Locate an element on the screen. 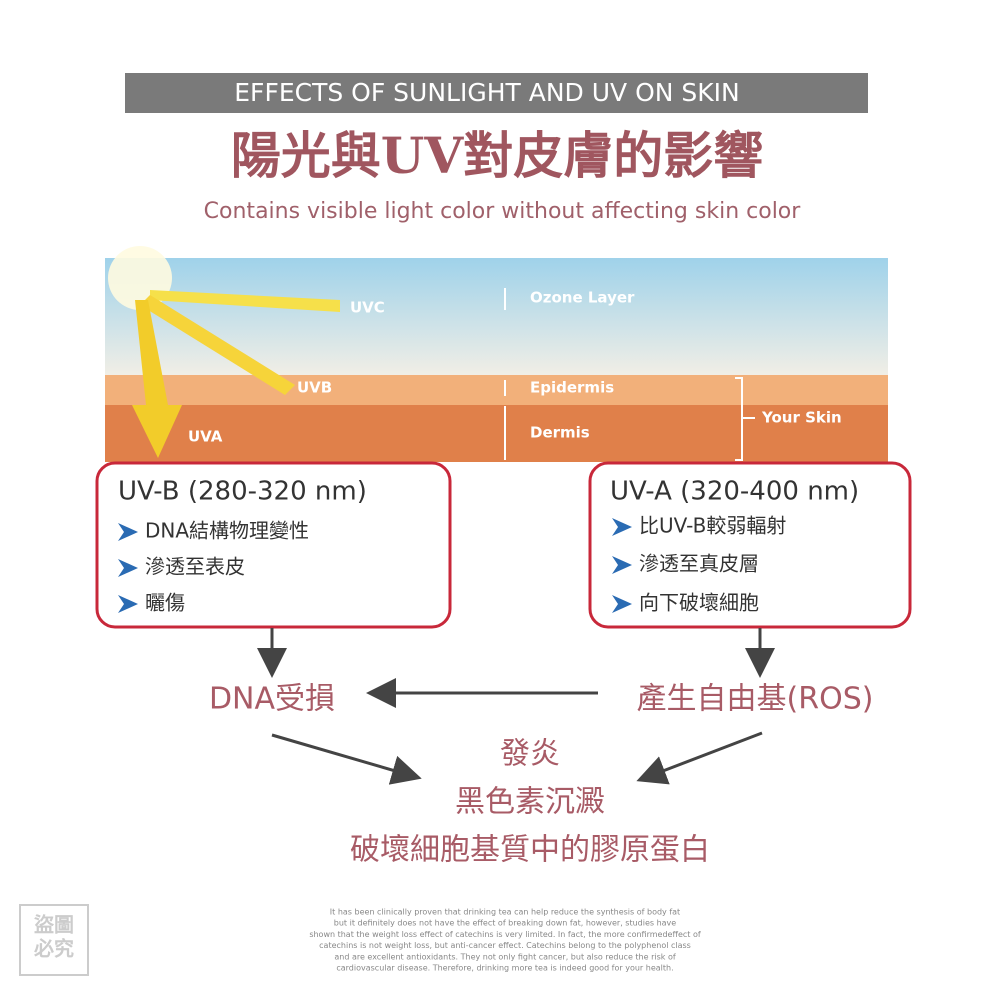 Image resolution: width=1000 pixels, height=1000 pixels. watermark: 盜圖 is located at coordinates (54, 925).